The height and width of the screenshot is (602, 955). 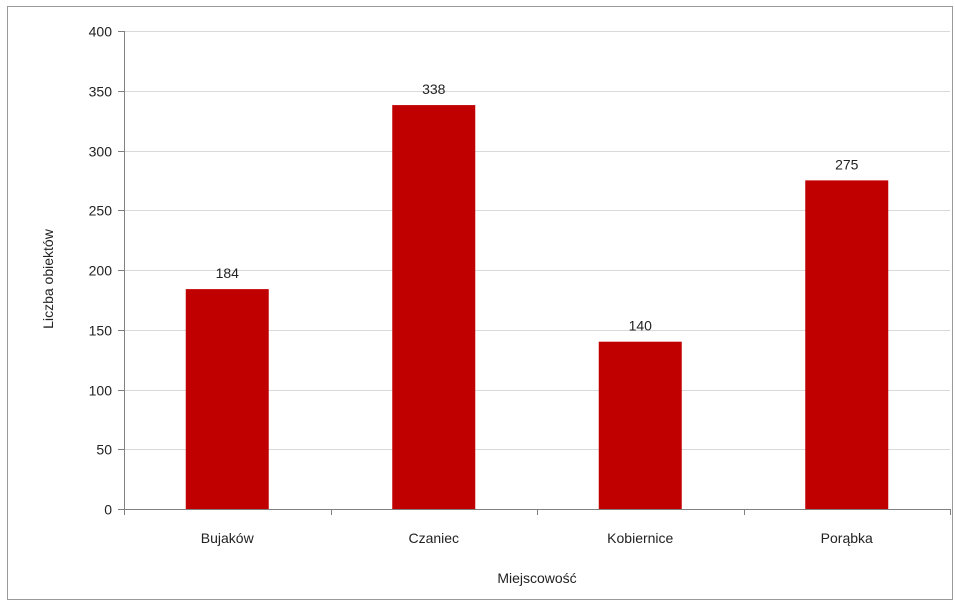 What do you see at coordinates (101, 152) in the screenshot?
I see `y-tick-label: 300` at bounding box center [101, 152].